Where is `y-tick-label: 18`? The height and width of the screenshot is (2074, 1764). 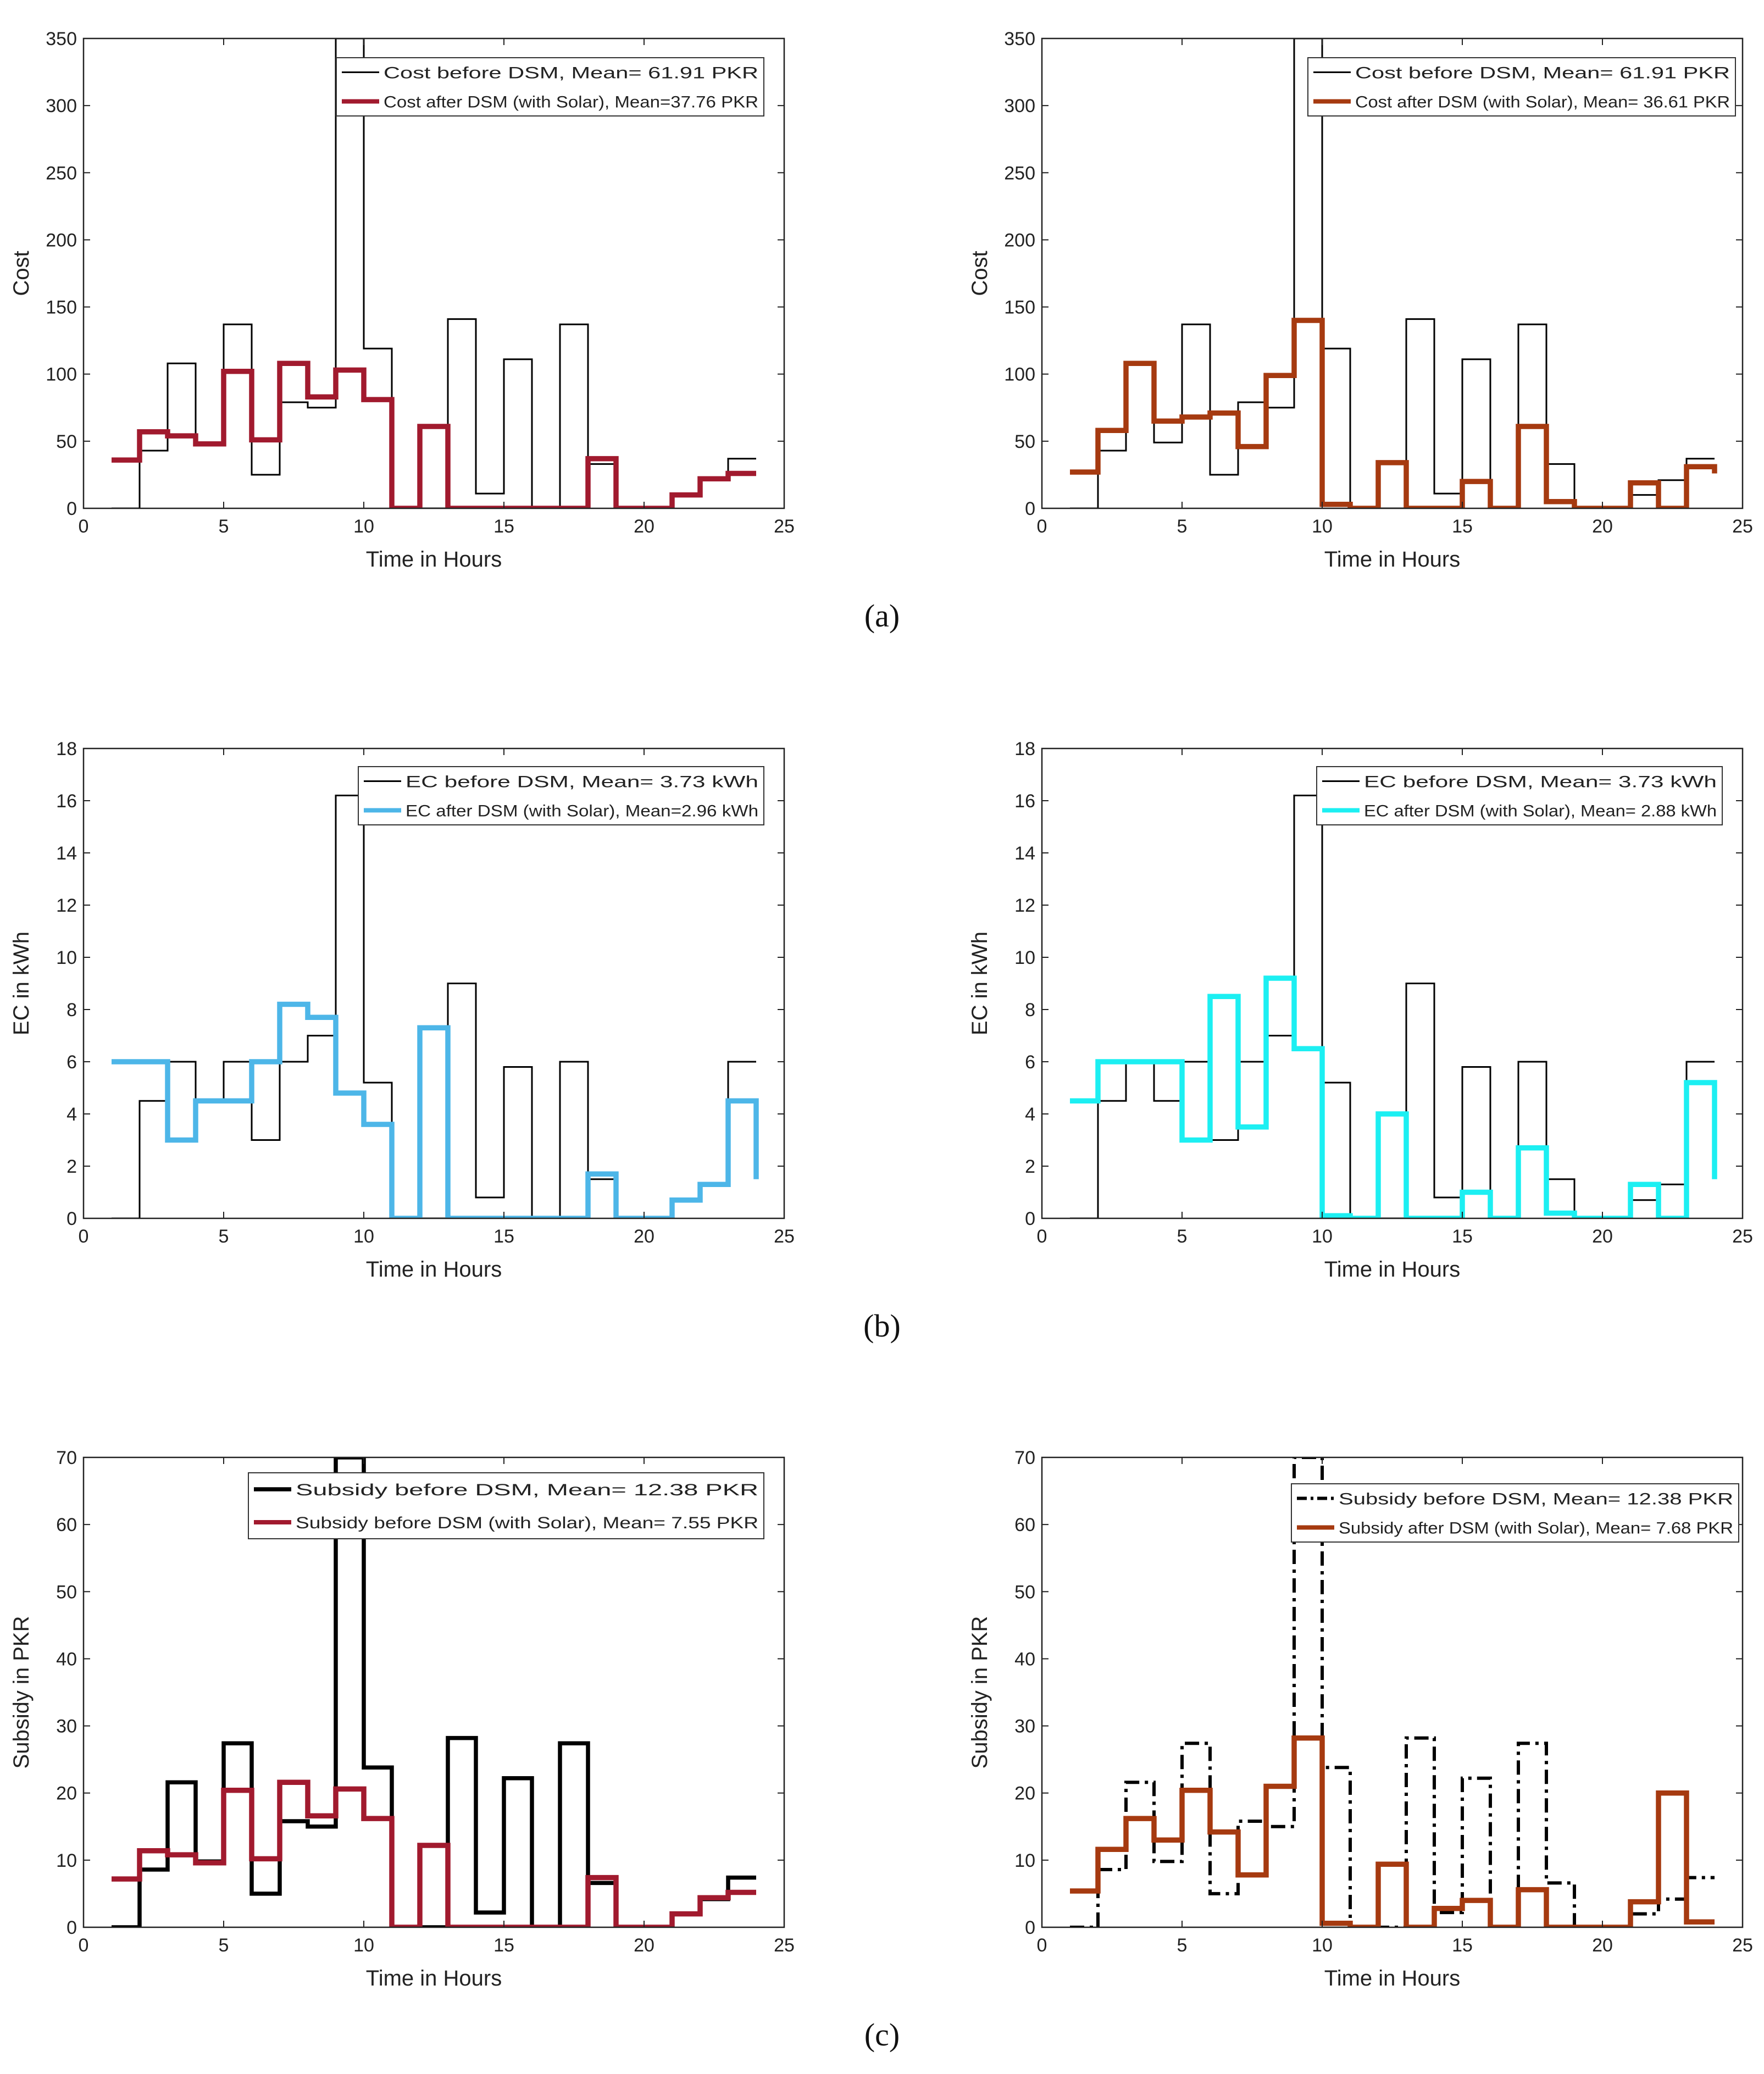 y-tick-label: 18 is located at coordinates (1024, 749).